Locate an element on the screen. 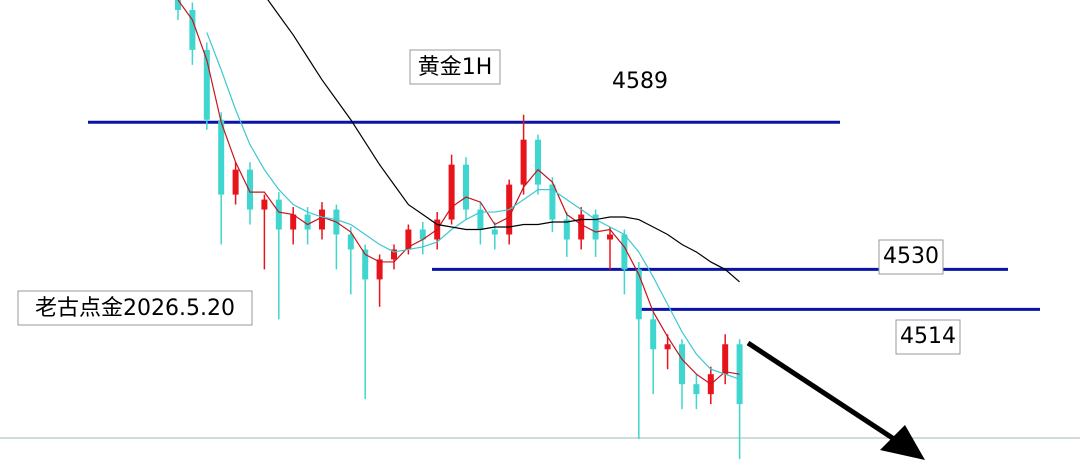  level-label: 4530 is located at coordinates (911, 256).